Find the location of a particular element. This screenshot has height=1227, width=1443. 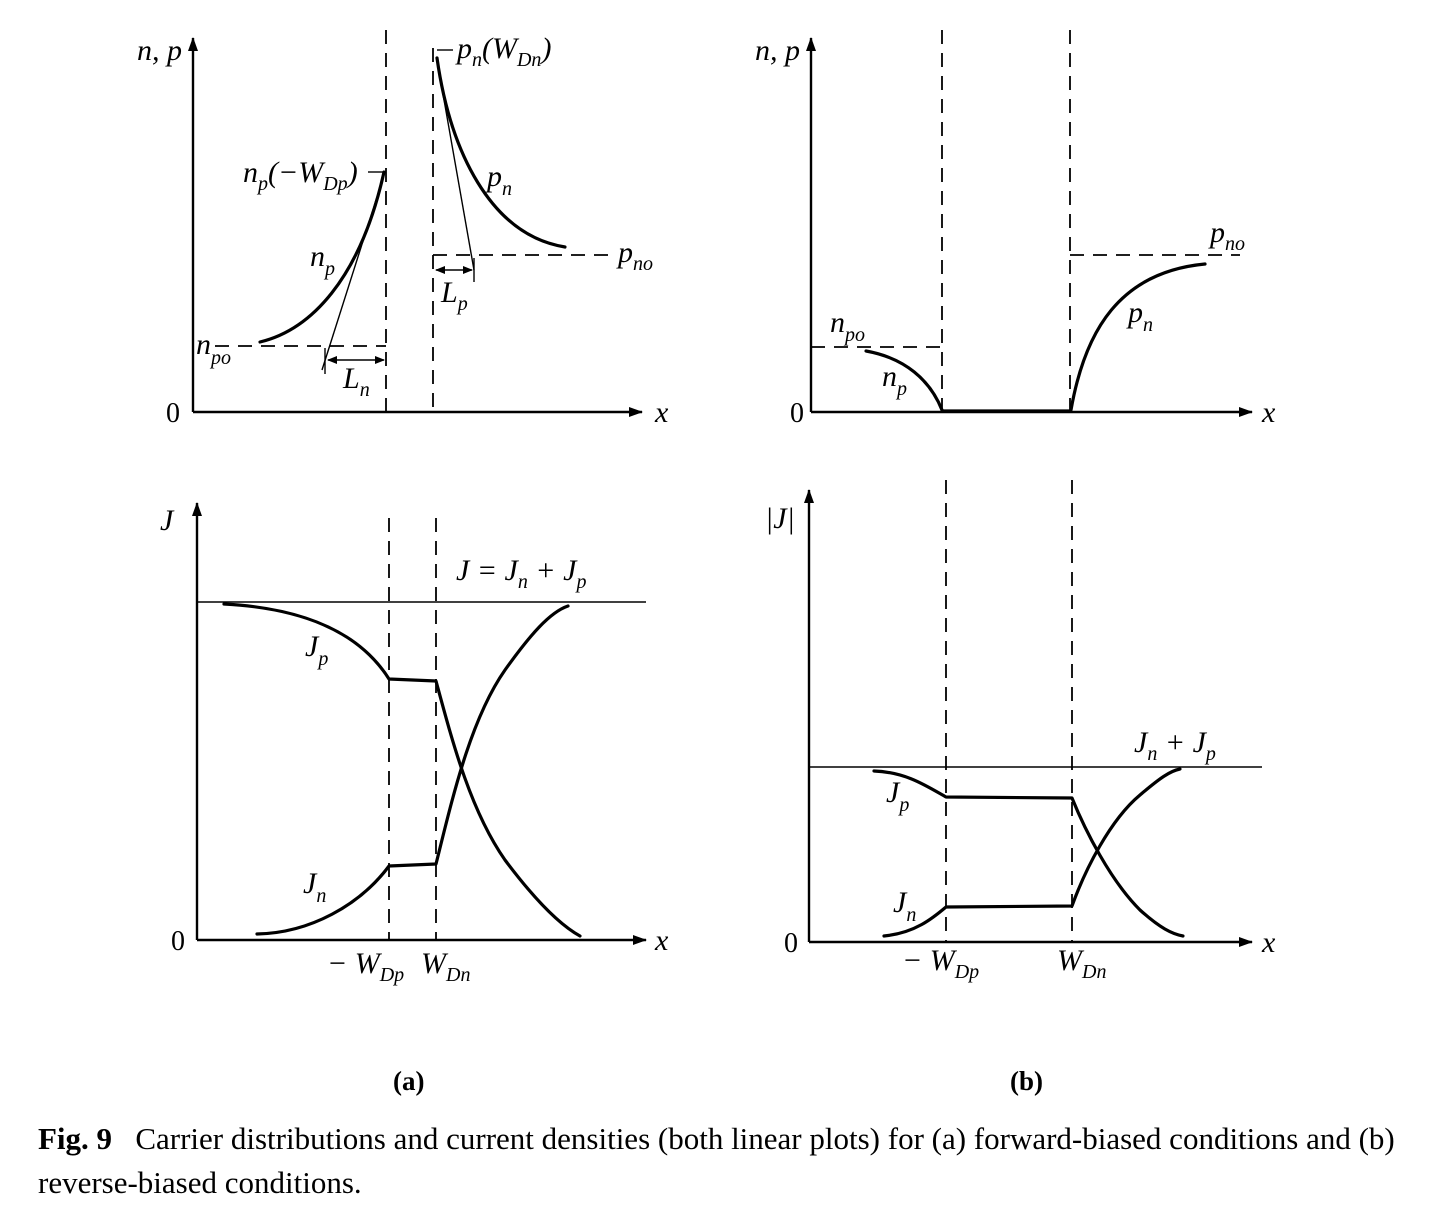

pn-tangent-line is located at coordinates (455, 165).